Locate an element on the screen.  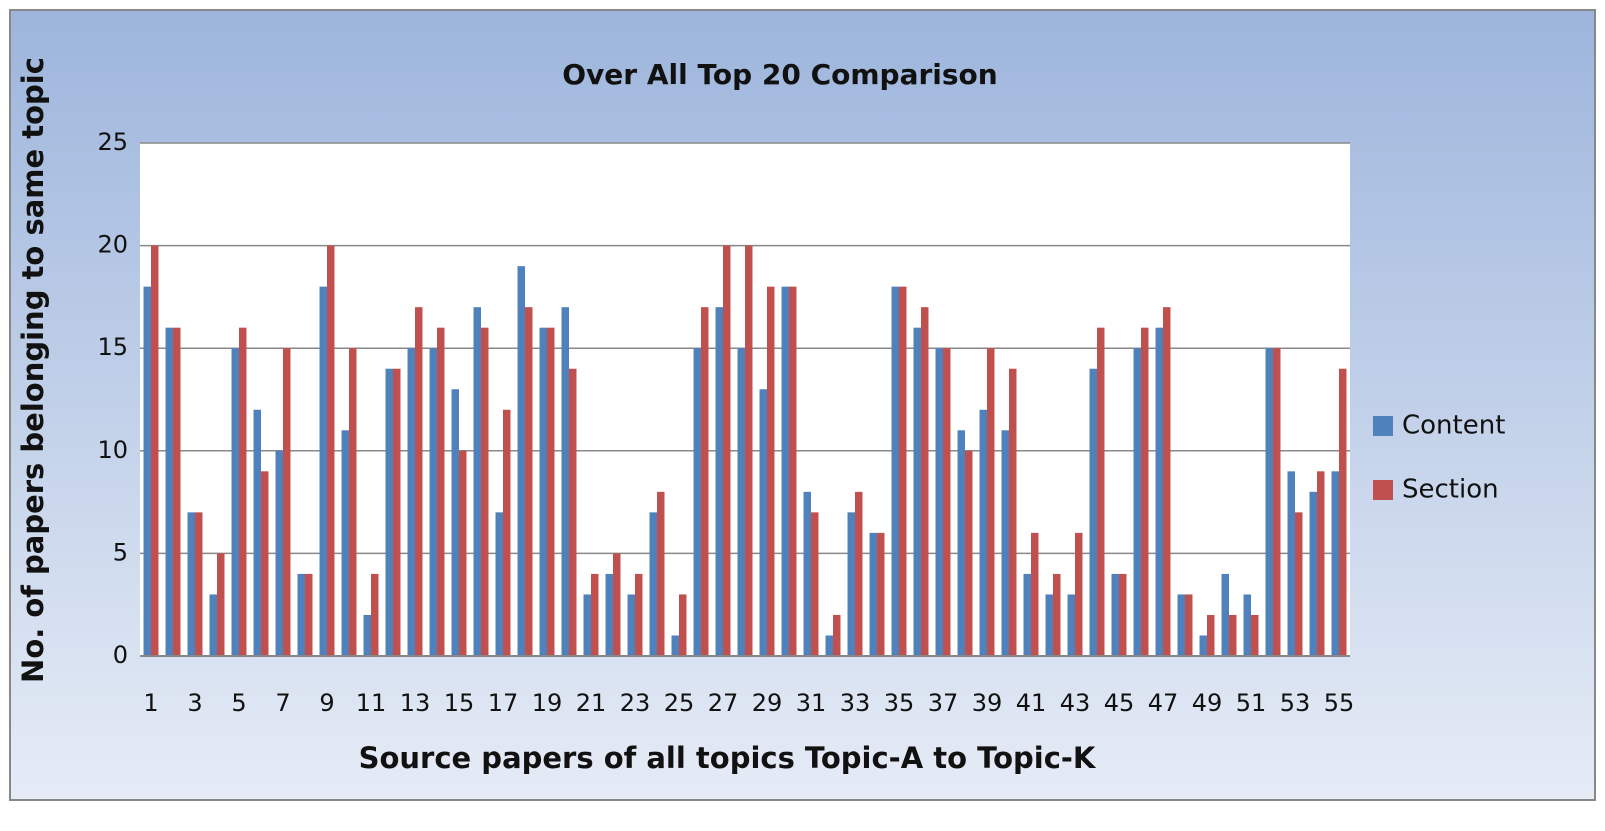
x-tick-label: 35 is located at coordinates (899, 703).